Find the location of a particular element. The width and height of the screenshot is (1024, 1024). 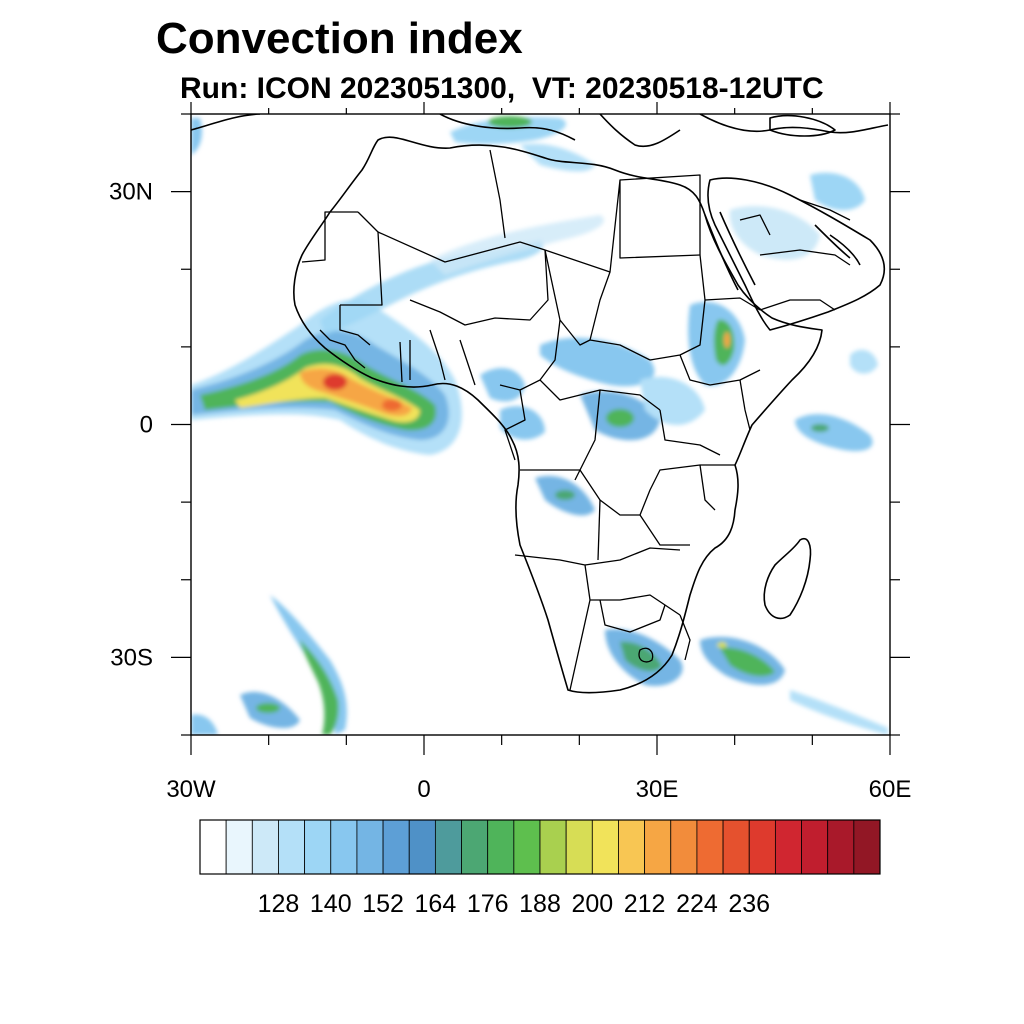

field-mediterranean is located at coordinates (508, 130).